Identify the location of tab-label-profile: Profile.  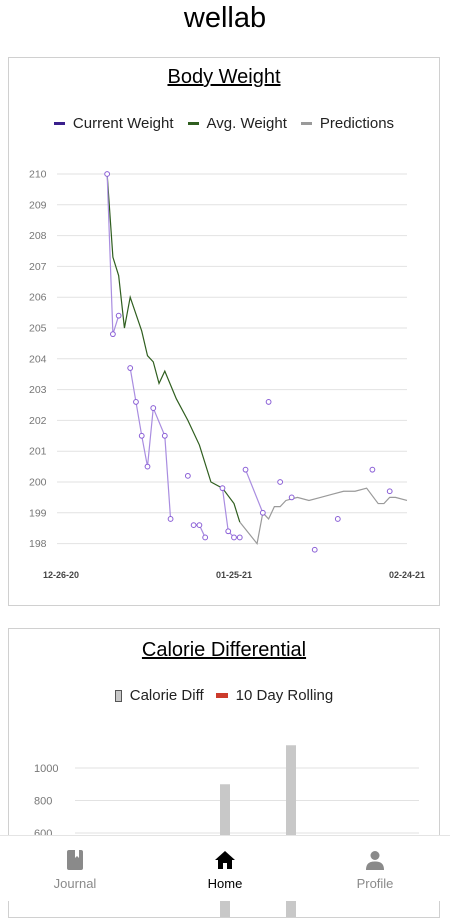
(375, 883).